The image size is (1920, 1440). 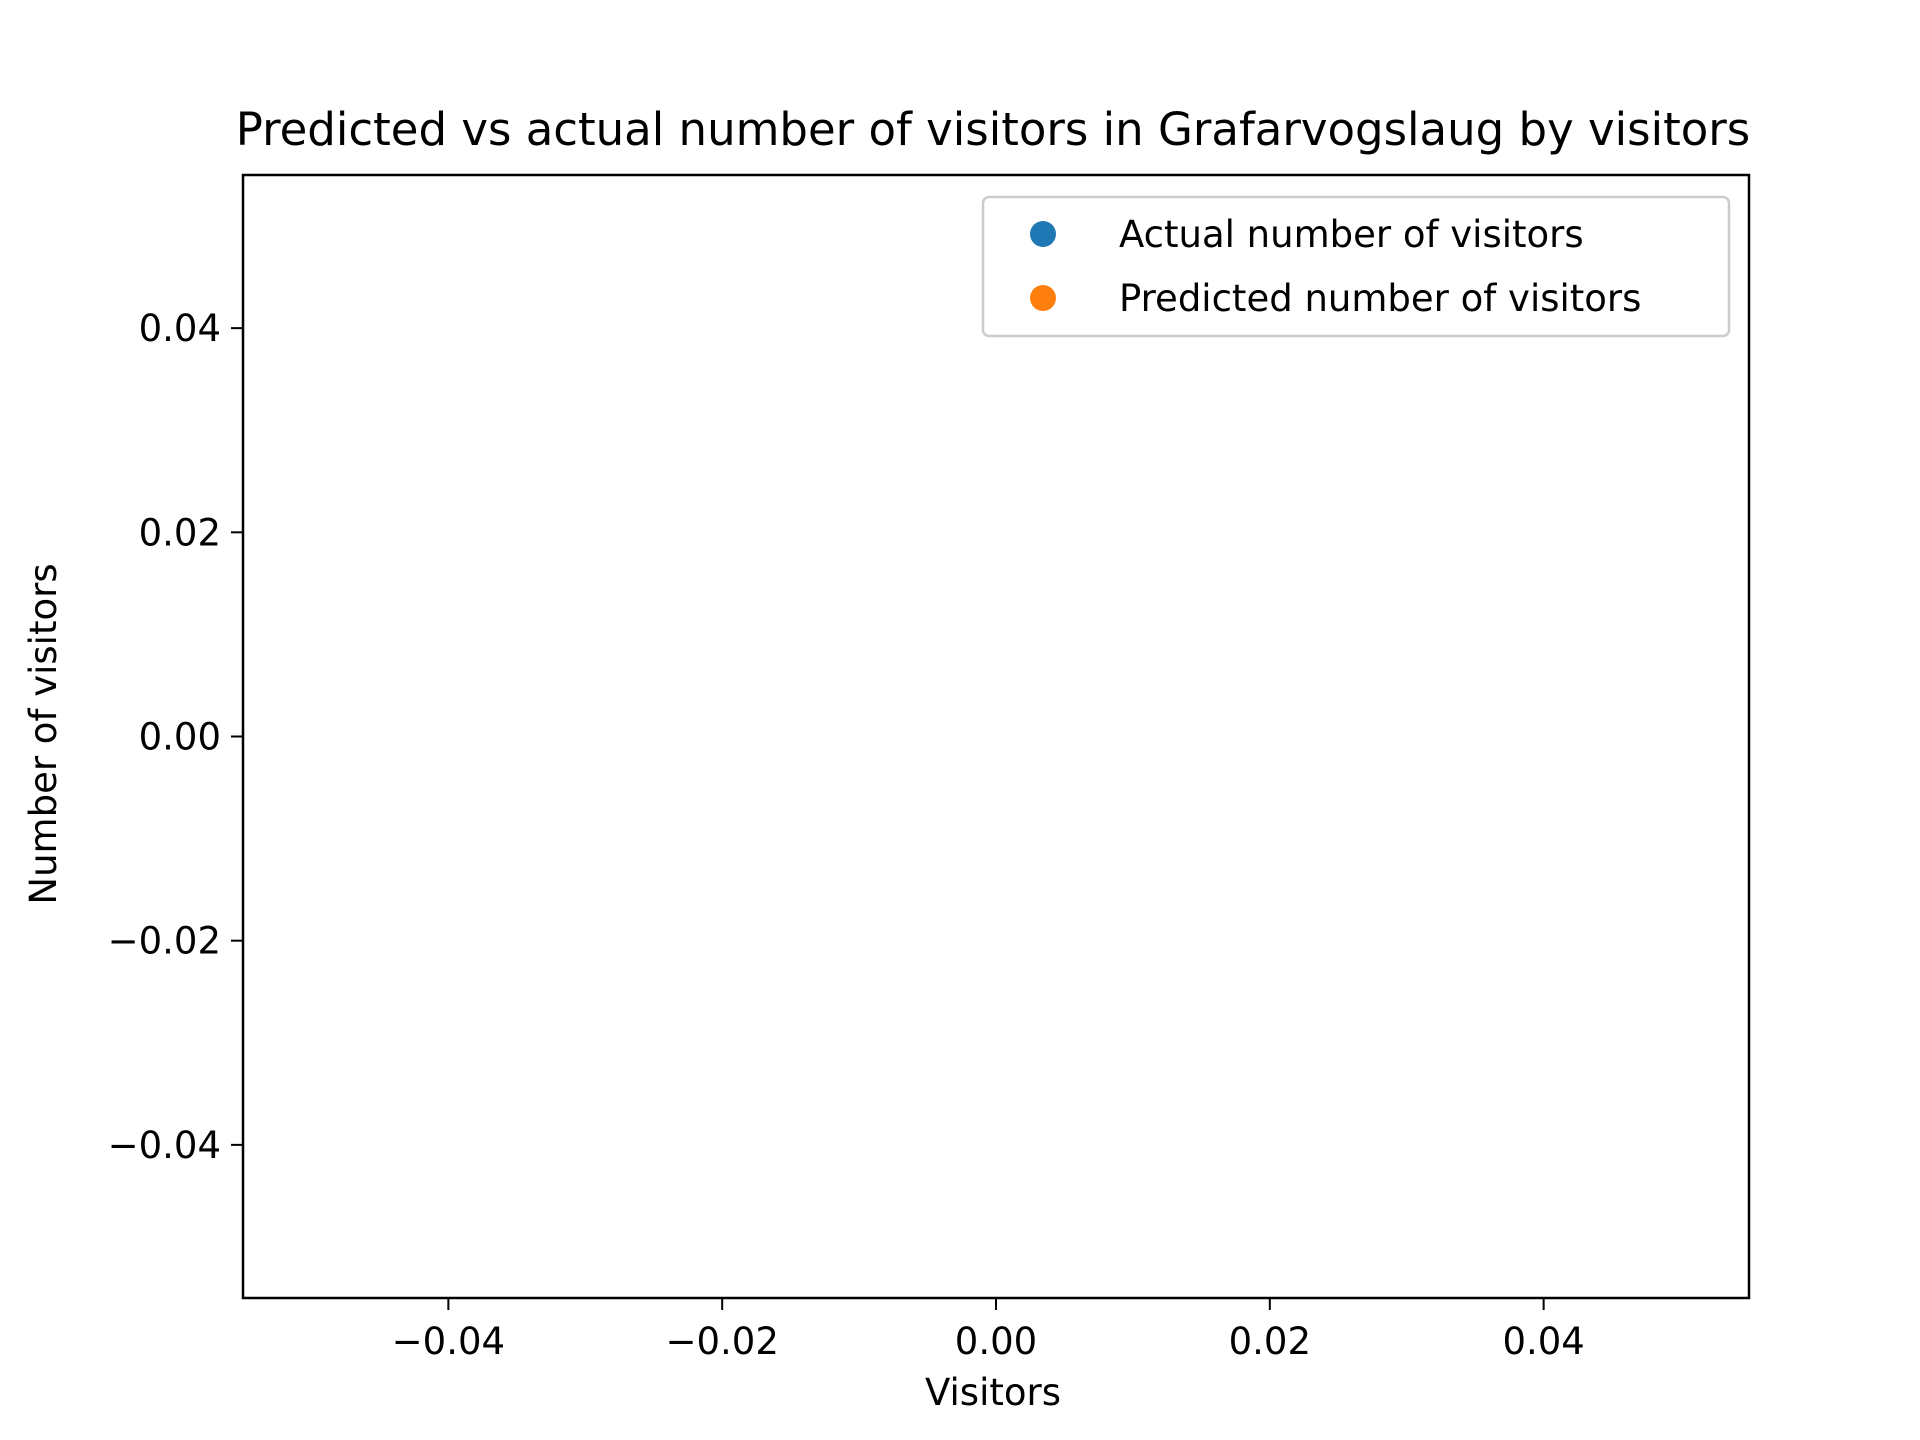 I want to click on x-tick-label: −0.02, so click(x=721, y=1341).